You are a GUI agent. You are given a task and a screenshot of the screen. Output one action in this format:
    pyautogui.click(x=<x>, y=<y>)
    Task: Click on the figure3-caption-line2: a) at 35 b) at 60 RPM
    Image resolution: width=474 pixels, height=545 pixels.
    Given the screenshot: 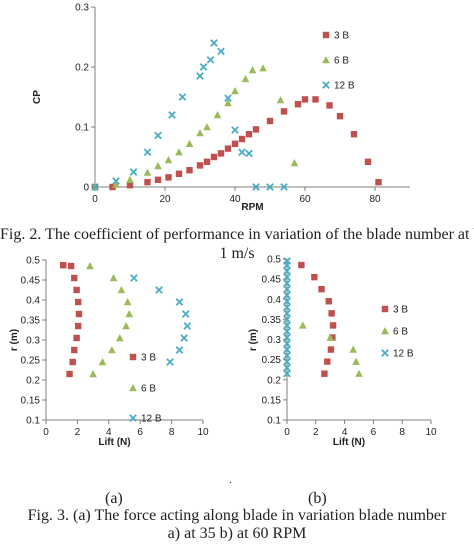 What is the action you would take?
    pyautogui.click(x=237, y=533)
    